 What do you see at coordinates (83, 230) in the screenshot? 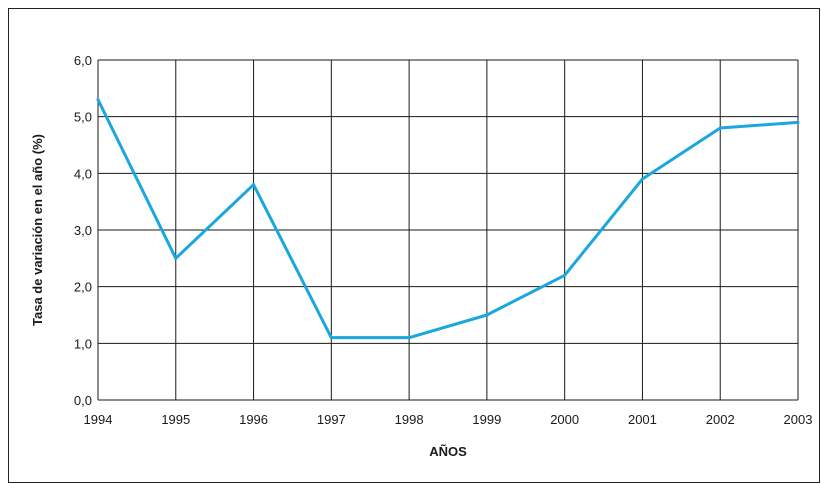
I see `y-tick-label: 3,0` at bounding box center [83, 230].